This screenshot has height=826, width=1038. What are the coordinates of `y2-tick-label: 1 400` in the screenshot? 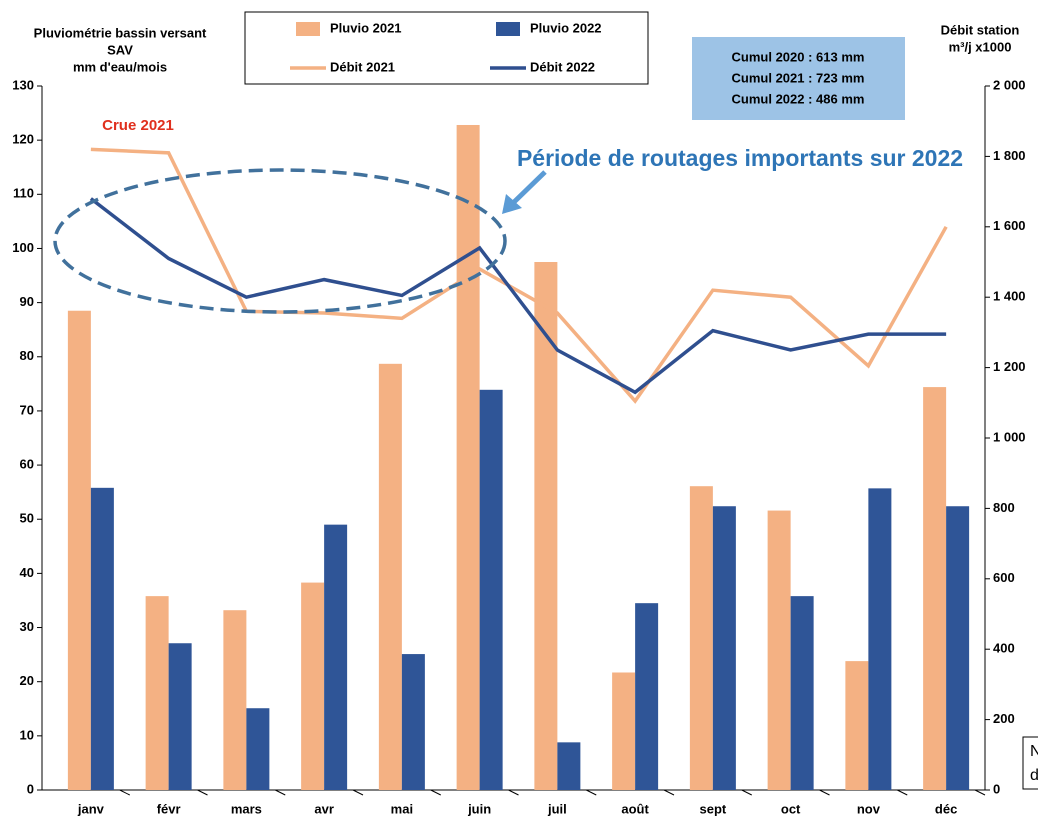 It's located at (1009, 296).